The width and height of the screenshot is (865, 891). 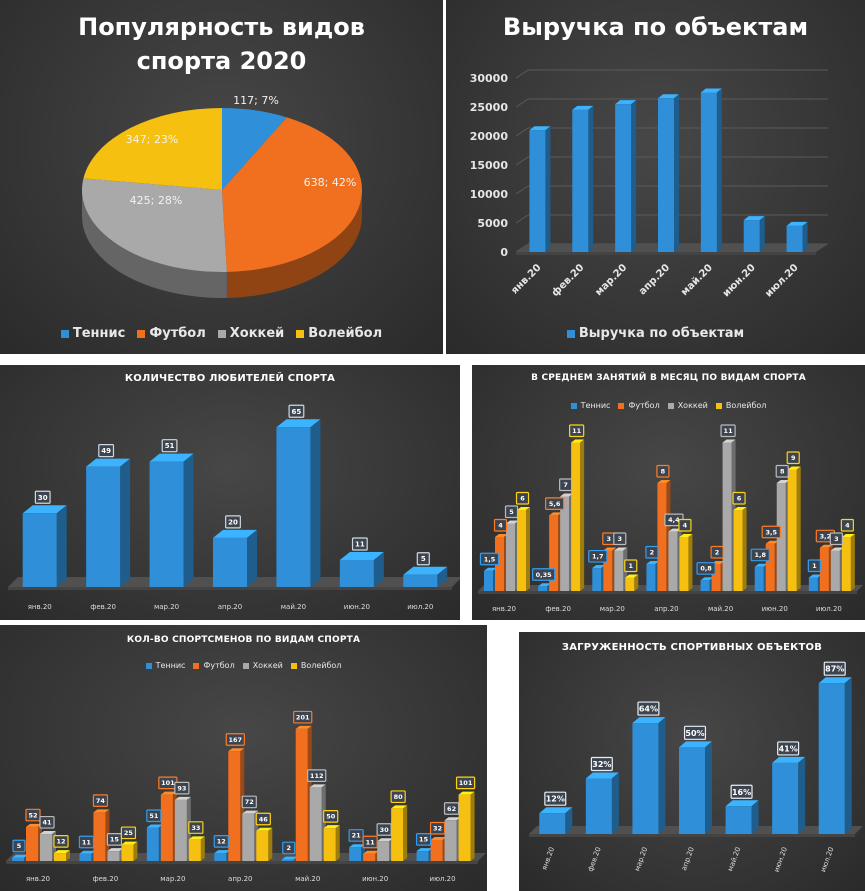 I want to click on athletes-data-label: 21, so click(x=356, y=835).